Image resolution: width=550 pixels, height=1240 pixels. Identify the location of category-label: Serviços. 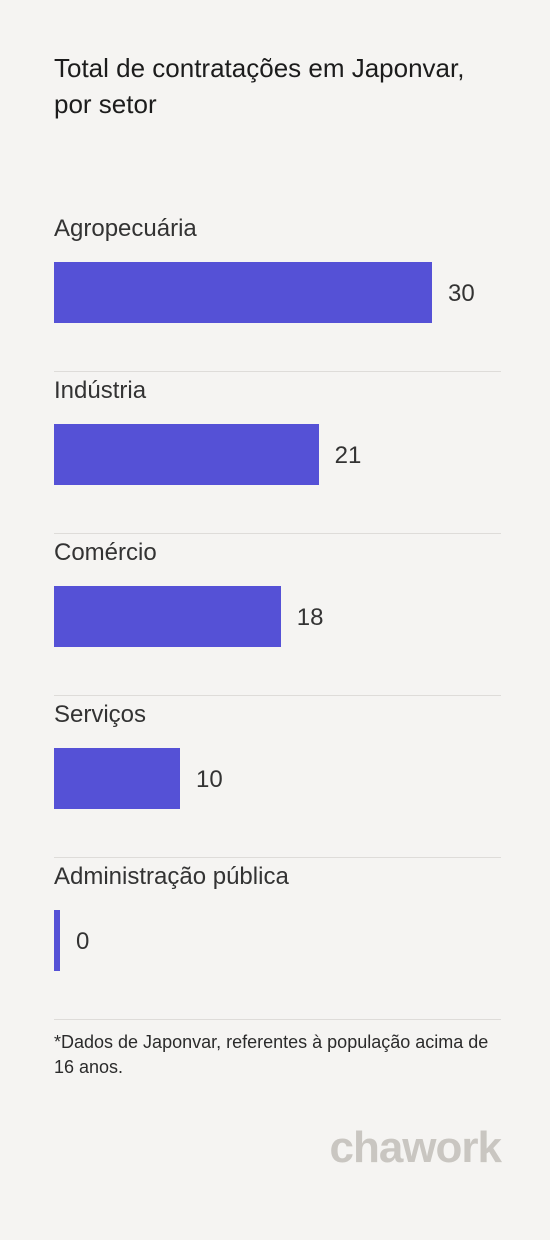
(100, 714).